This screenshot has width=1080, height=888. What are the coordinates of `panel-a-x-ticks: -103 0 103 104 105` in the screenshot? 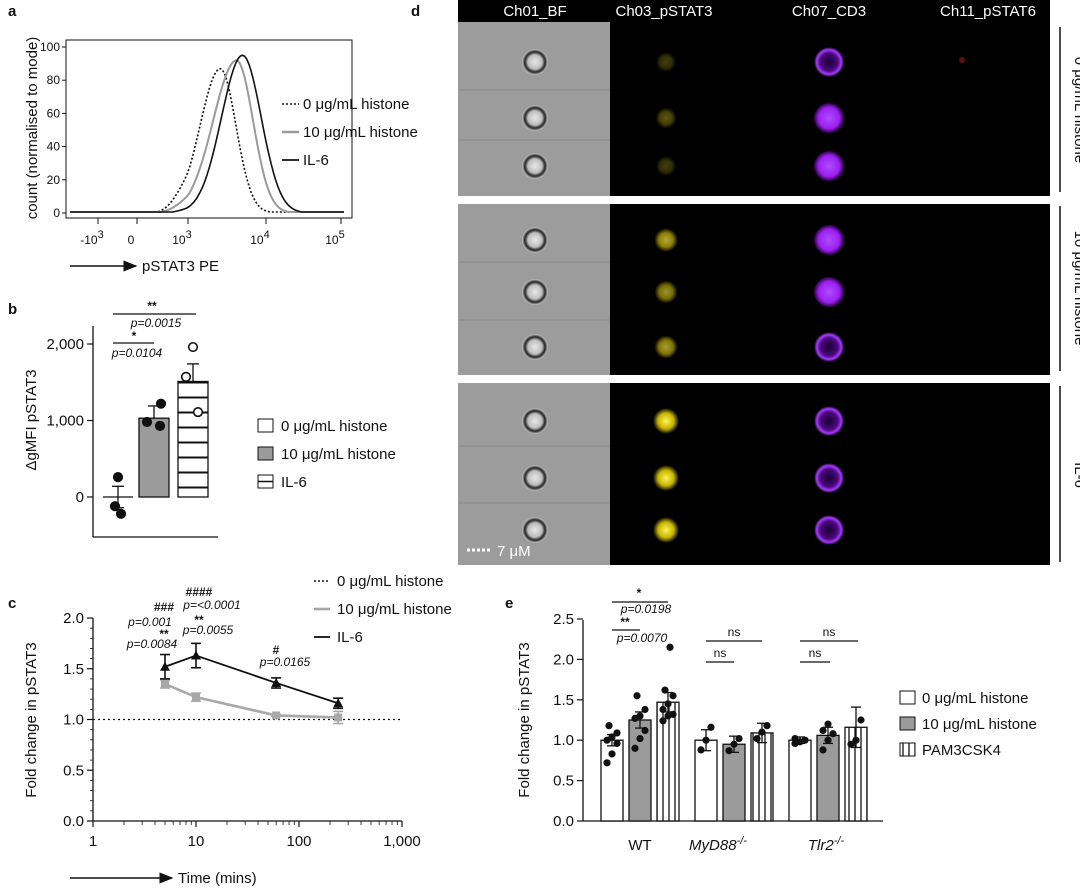 It's located at (212, 232).